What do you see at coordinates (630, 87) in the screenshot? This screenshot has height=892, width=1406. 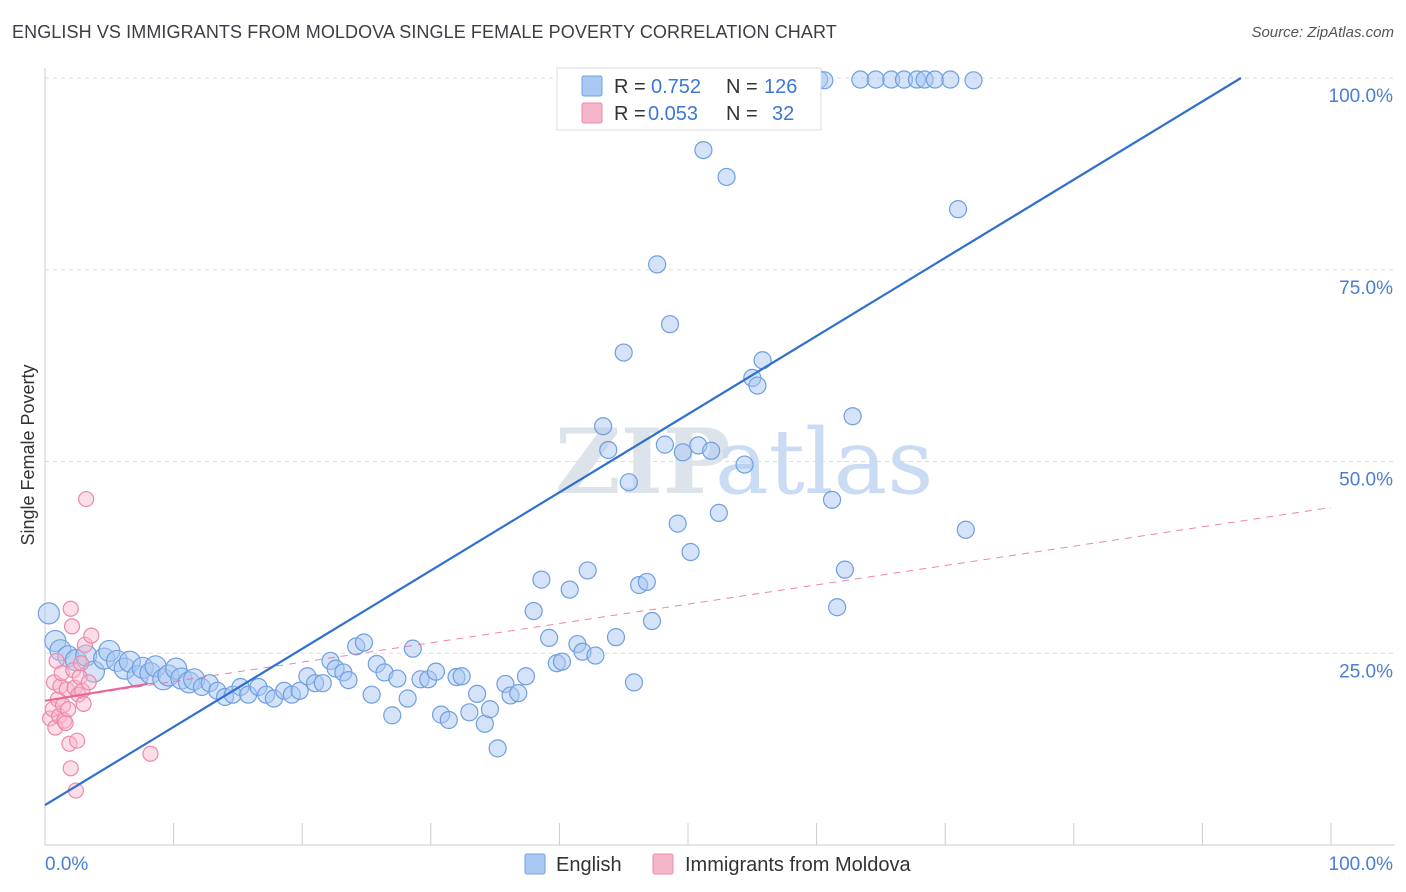 I see `stats-r-label-english: R =` at bounding box center [630, 87].